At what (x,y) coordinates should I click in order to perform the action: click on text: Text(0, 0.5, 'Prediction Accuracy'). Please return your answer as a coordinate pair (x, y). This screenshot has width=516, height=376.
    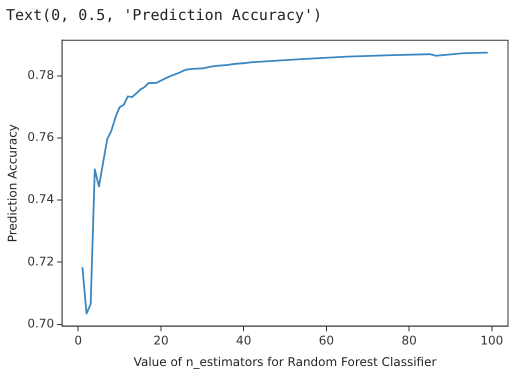
    Looking at the image, I should click on (164, 15).